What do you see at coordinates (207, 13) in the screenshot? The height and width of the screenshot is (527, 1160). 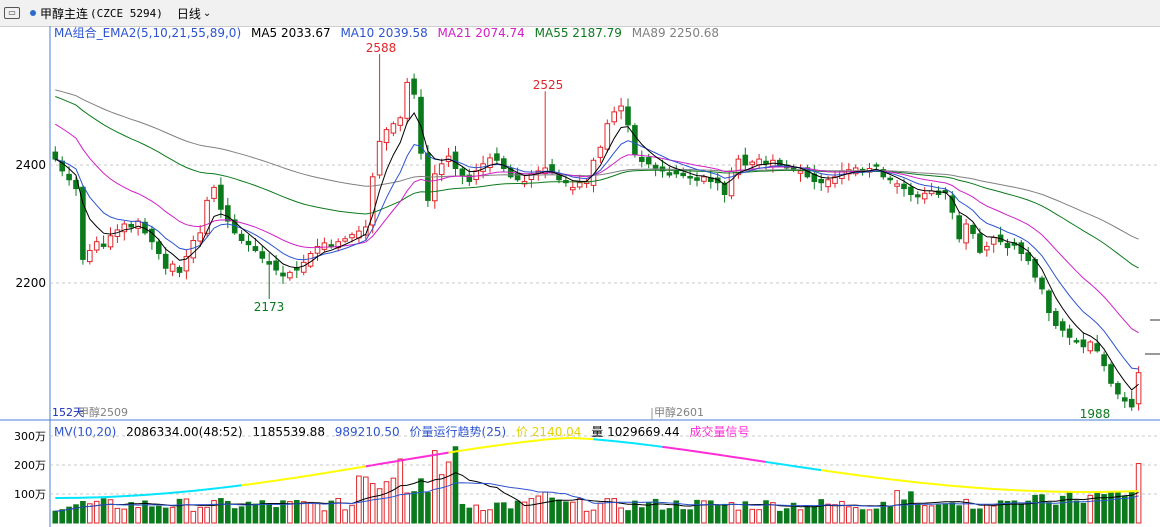 I see `chevron-down-icon: ⌄` at bounding box center [207, 13].